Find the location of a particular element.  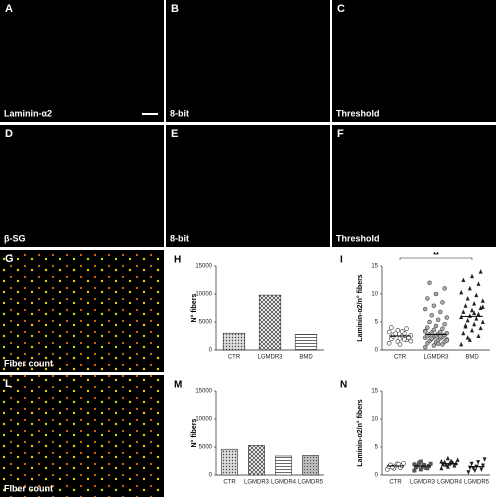

panel-caption: Laminin-α2 is located at coordinates (28, 113).